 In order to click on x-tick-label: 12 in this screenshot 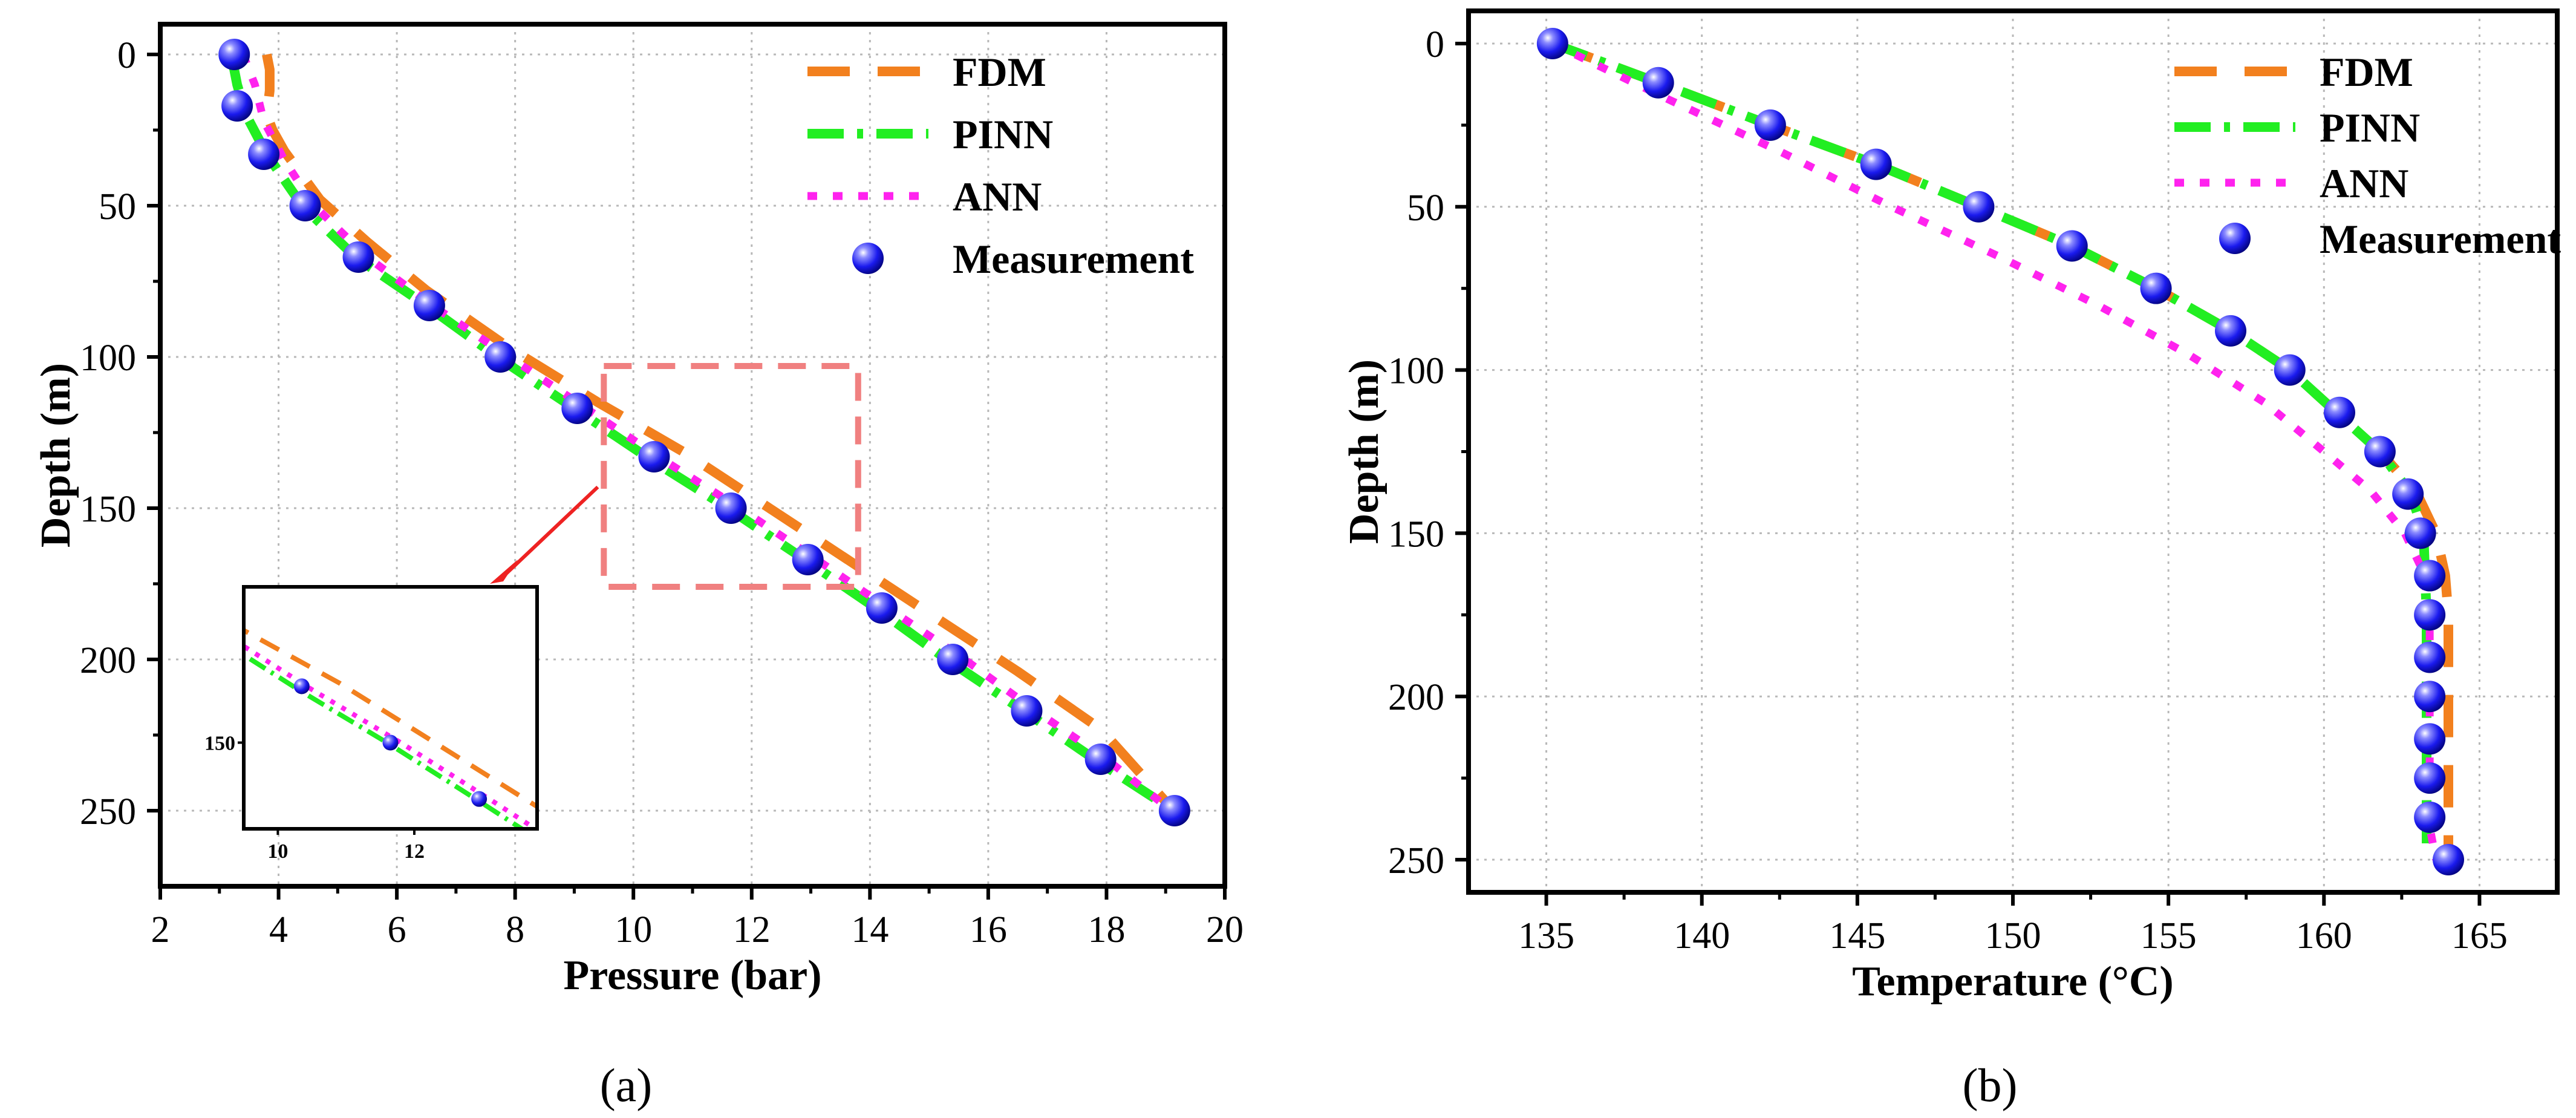, I will do `click(752, 929)`.